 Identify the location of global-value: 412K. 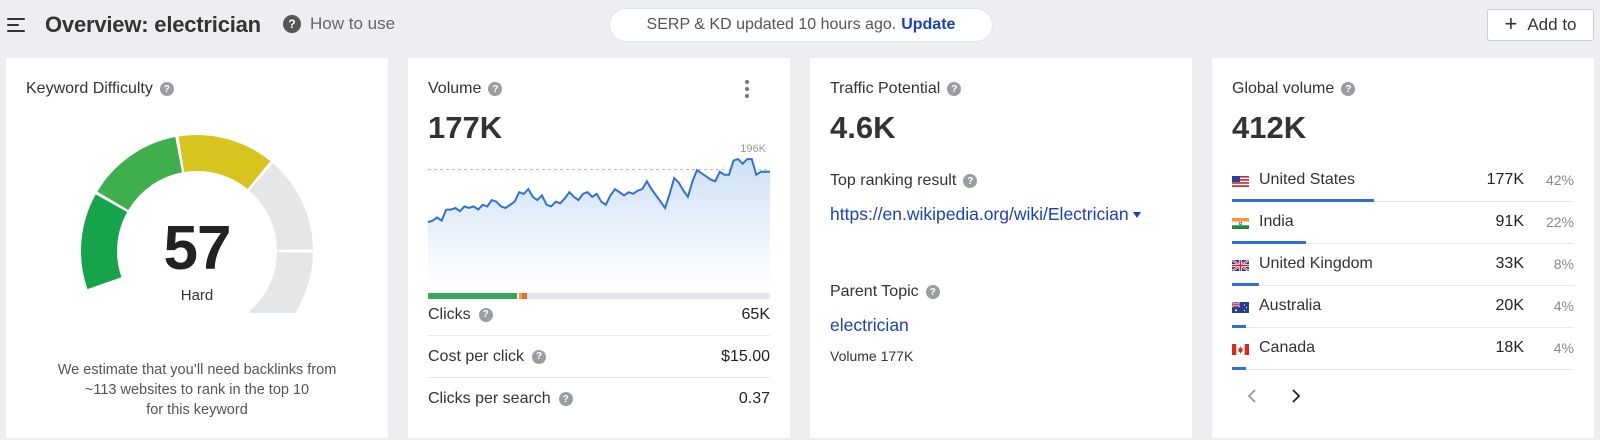
(1269, 127).